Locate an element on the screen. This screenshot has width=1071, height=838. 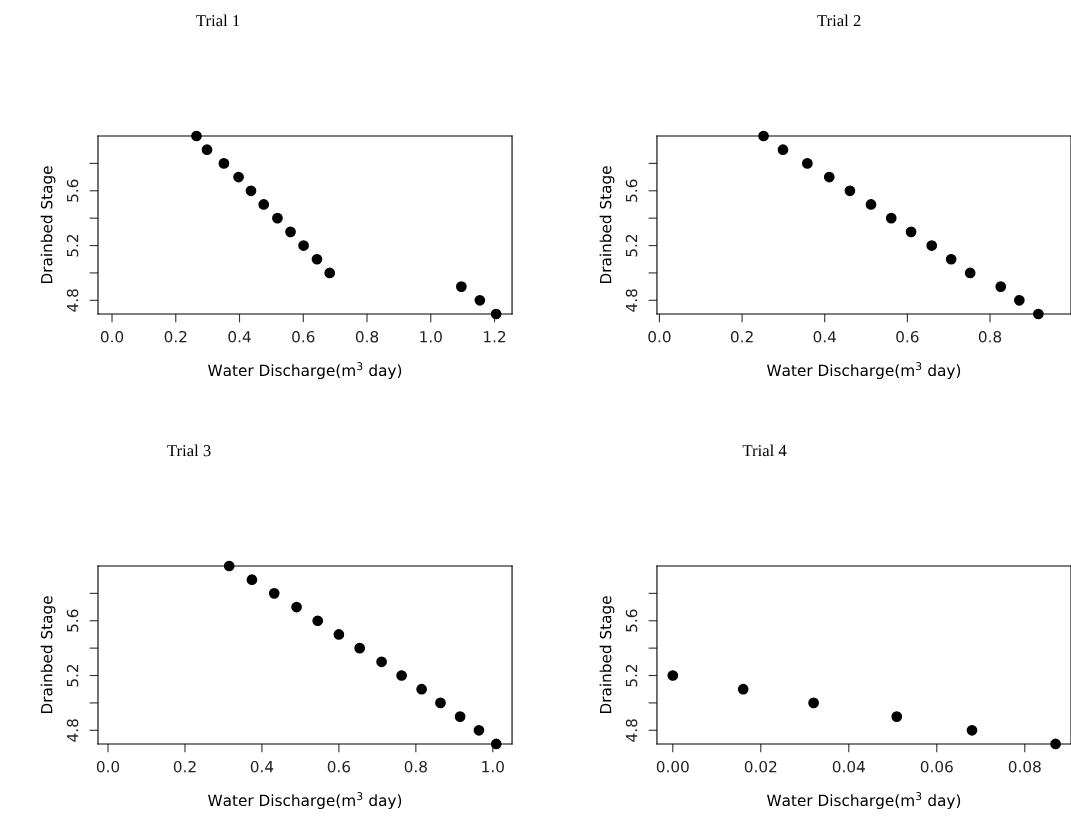
x-tick-label: 0.08 is located at coordinates (1024, 766).